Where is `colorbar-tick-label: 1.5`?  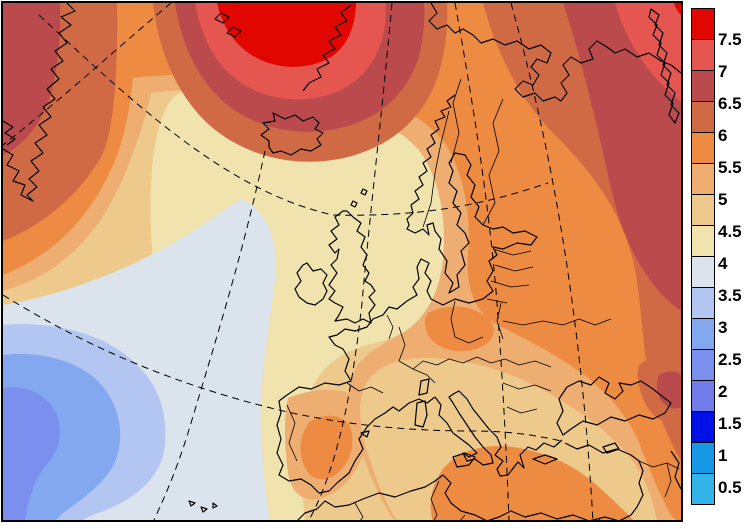
colorbar-tick-label: 1.5 is located at coordinates (730, 423).